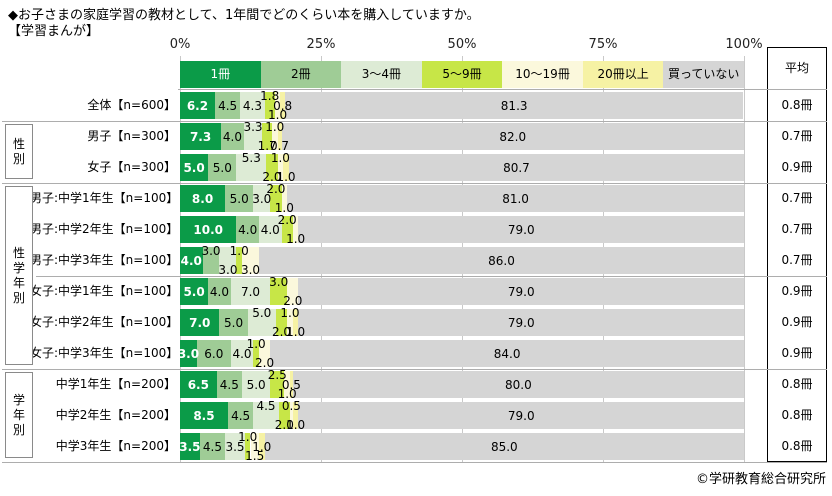  Describe the element at coordinates (462, 198) in the screenshot. I see `bar-row: 8.0 5.0 3.0 2.0 1.0 81.0` at that location.